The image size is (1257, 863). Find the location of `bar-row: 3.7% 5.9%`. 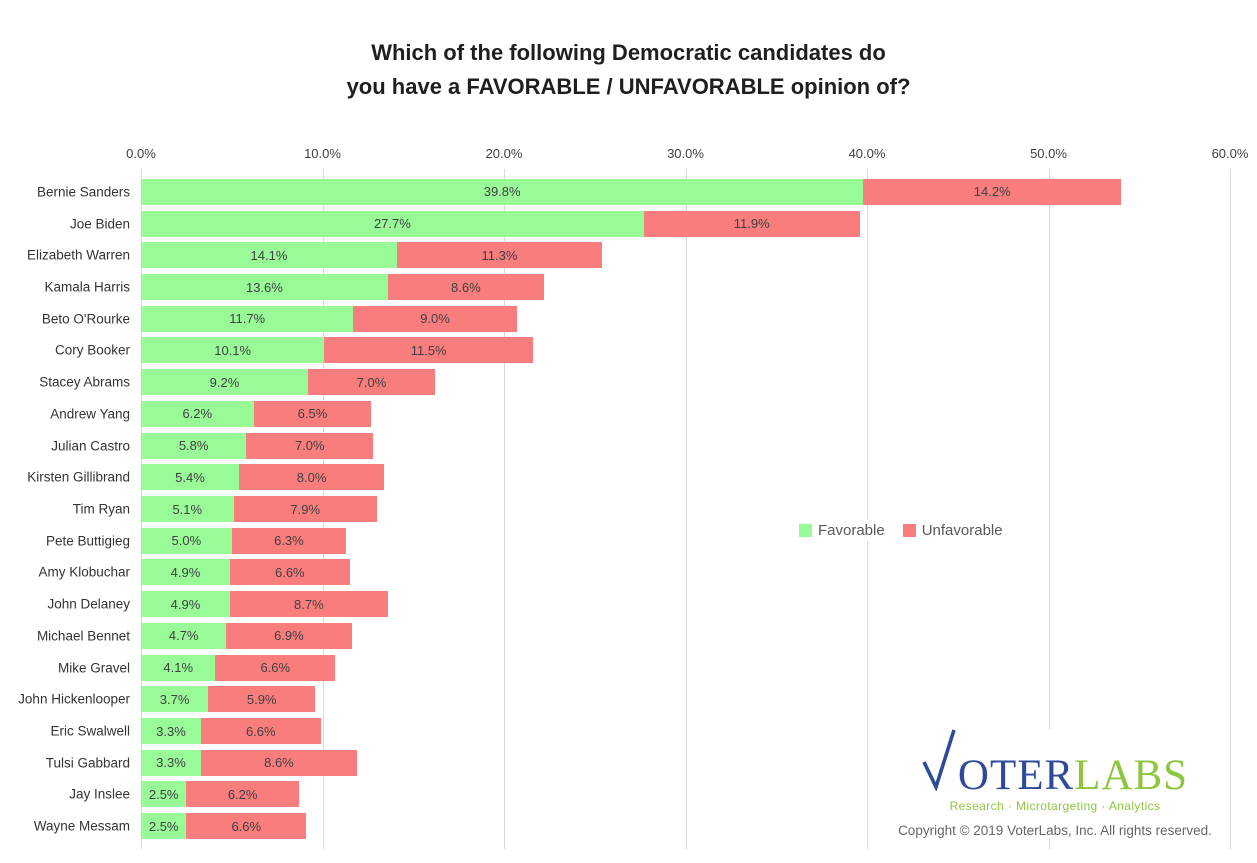

bar-row: 3.7% 5.9% is located at coordinates (228, 699).